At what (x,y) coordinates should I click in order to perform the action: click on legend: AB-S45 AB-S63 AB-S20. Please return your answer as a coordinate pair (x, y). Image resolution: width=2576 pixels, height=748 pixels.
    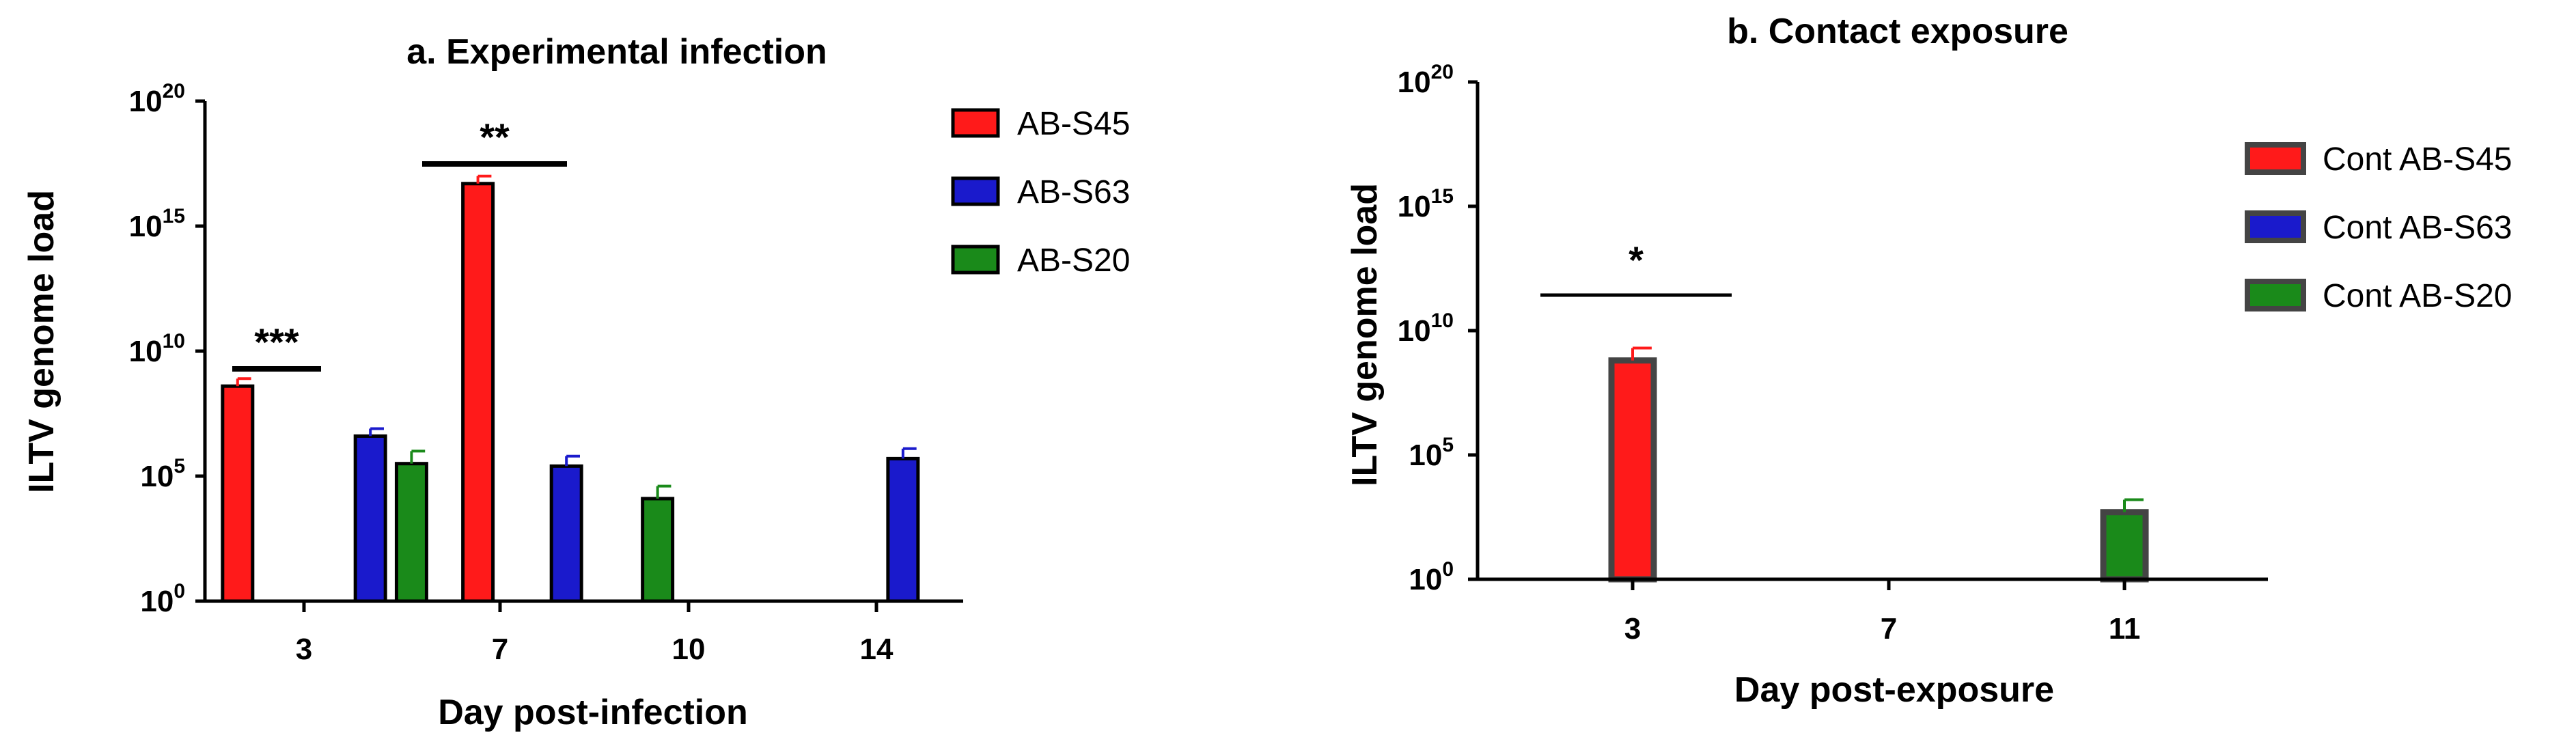
    Looking at the image, I should click on (1040, 192).